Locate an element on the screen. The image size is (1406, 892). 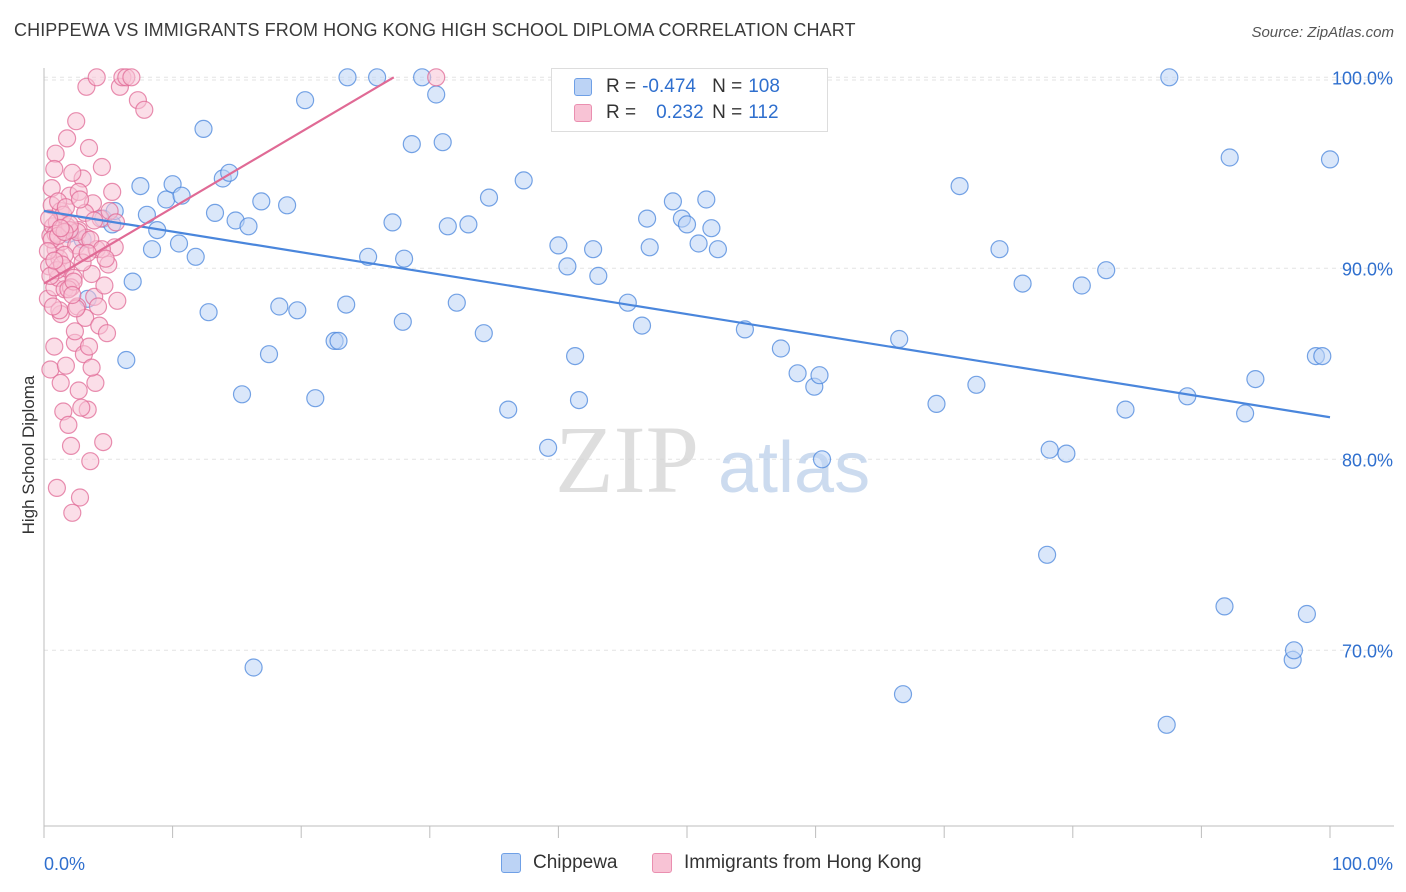
legend-label-chippewa: Chippewa is located at coordinates (575, 862).